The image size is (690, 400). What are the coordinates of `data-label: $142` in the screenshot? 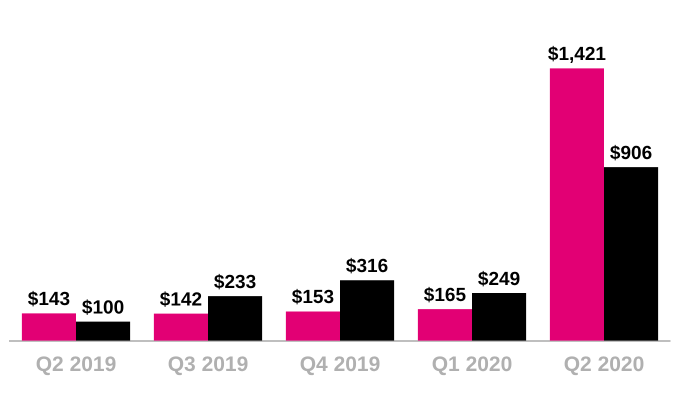 It's located at (181, 299).